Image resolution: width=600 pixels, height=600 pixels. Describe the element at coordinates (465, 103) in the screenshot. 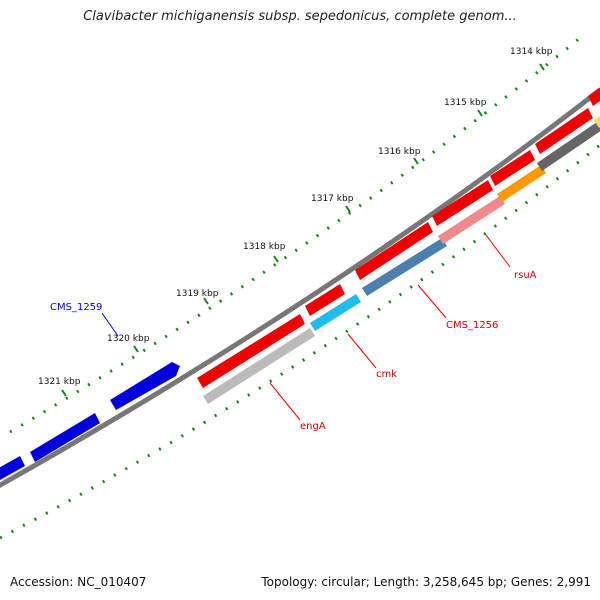

I see `tick-label-1315: 1315 kbp` at that location.